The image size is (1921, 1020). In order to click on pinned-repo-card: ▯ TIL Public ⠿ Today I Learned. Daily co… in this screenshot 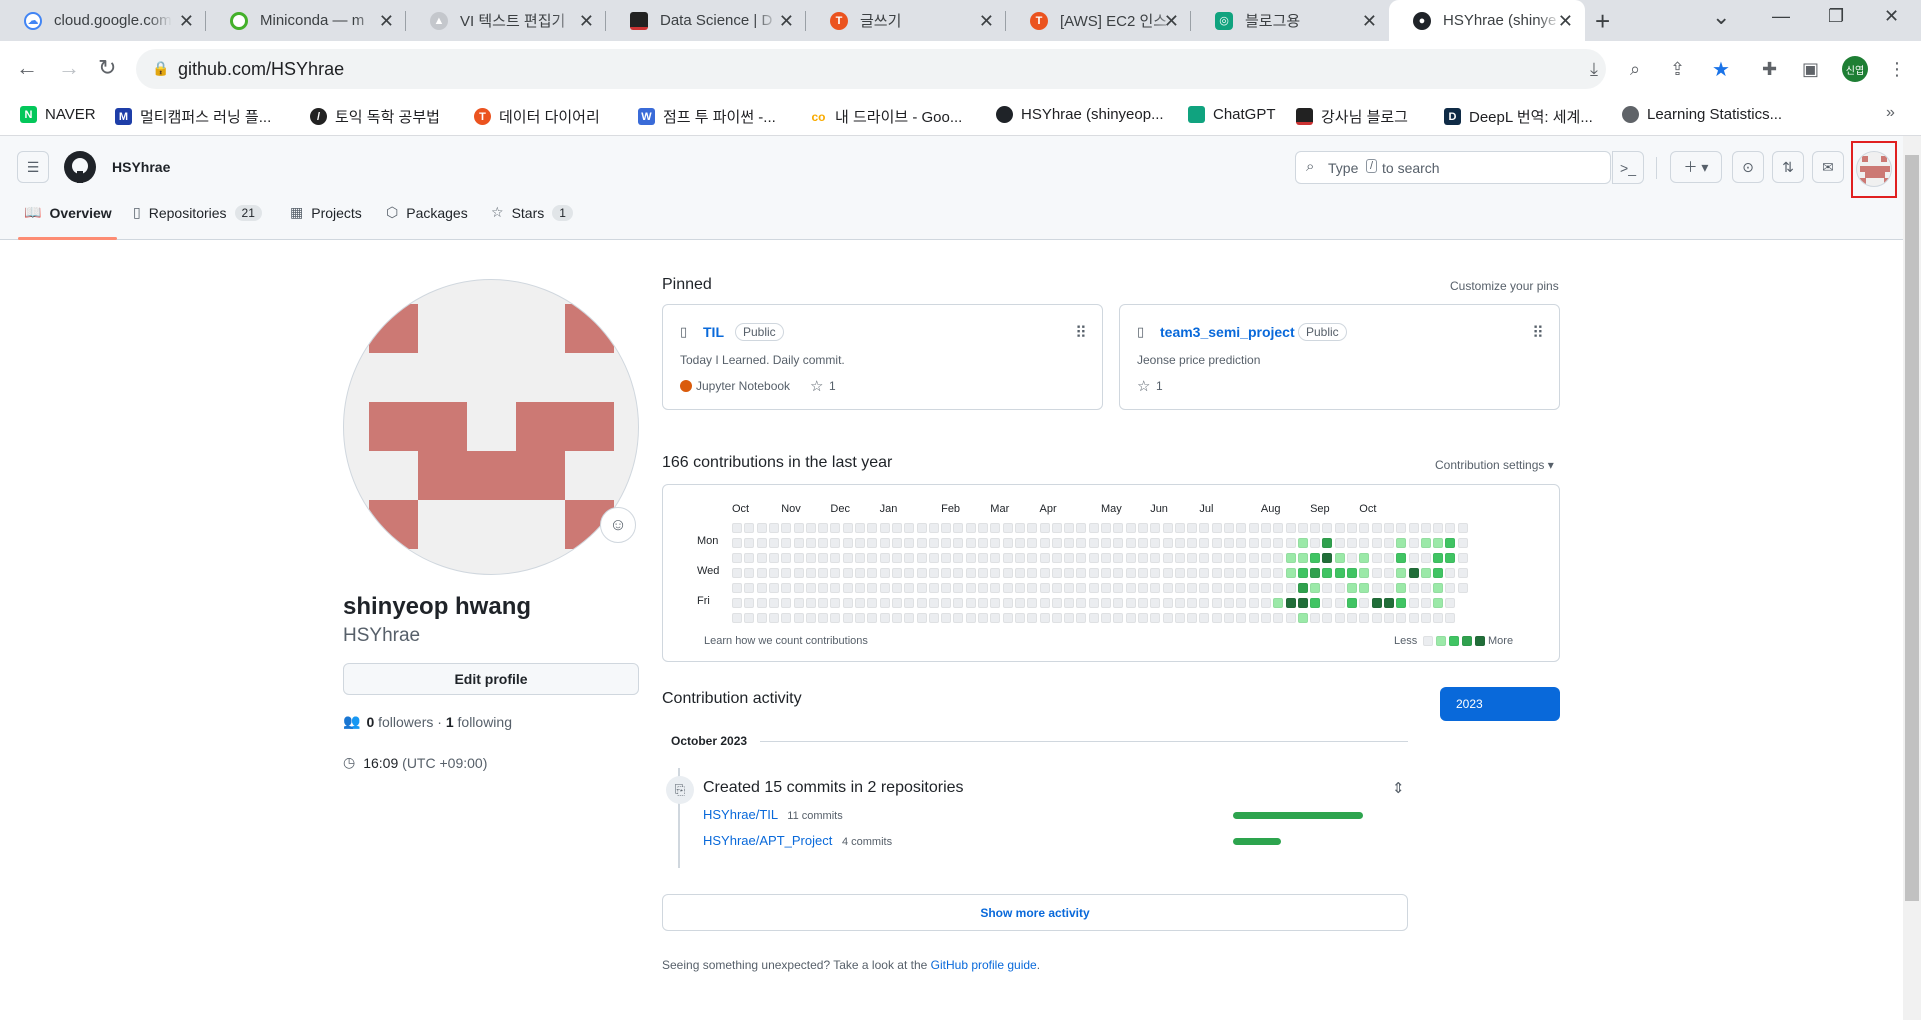, I will do `click(882, 357)`.